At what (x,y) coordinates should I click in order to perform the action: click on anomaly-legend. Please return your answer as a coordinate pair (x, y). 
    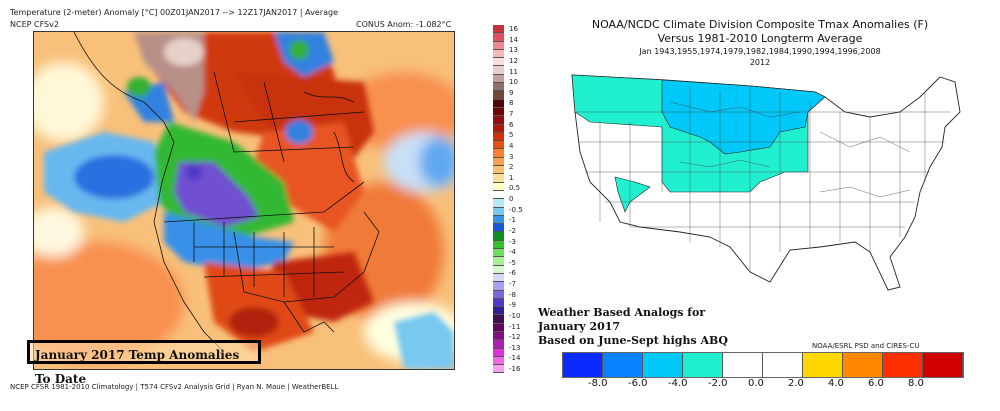
    Looking at the image, I should click on (763, 365).